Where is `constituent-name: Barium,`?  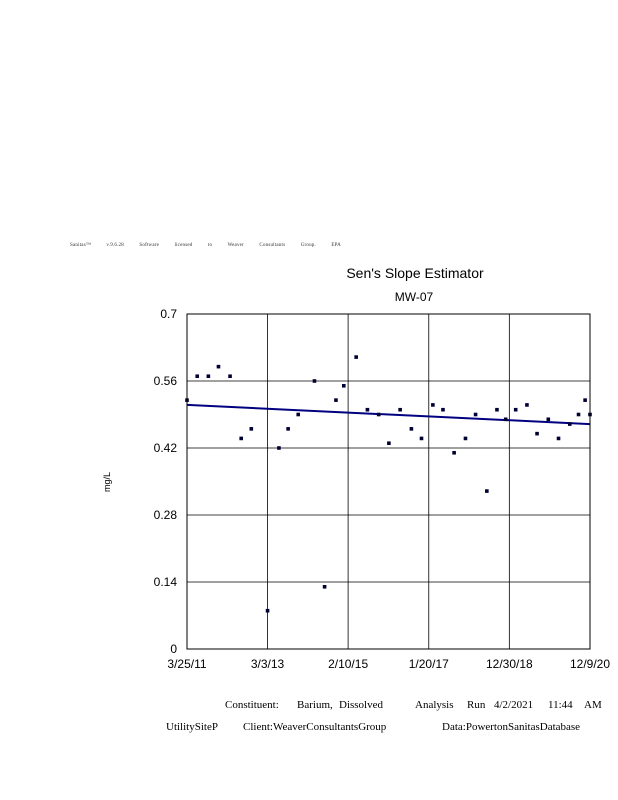
constituent-name: Barium, is located at coordinates (315, 705).